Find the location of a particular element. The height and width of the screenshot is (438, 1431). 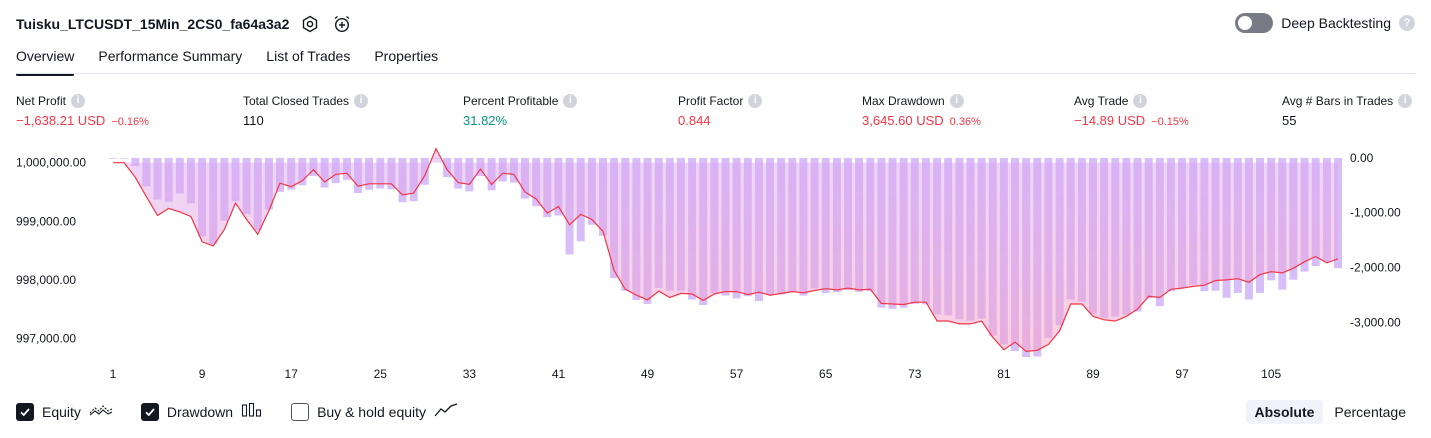

y-left-tick-label: 998,000.00 is located at coordinates (46, 280).